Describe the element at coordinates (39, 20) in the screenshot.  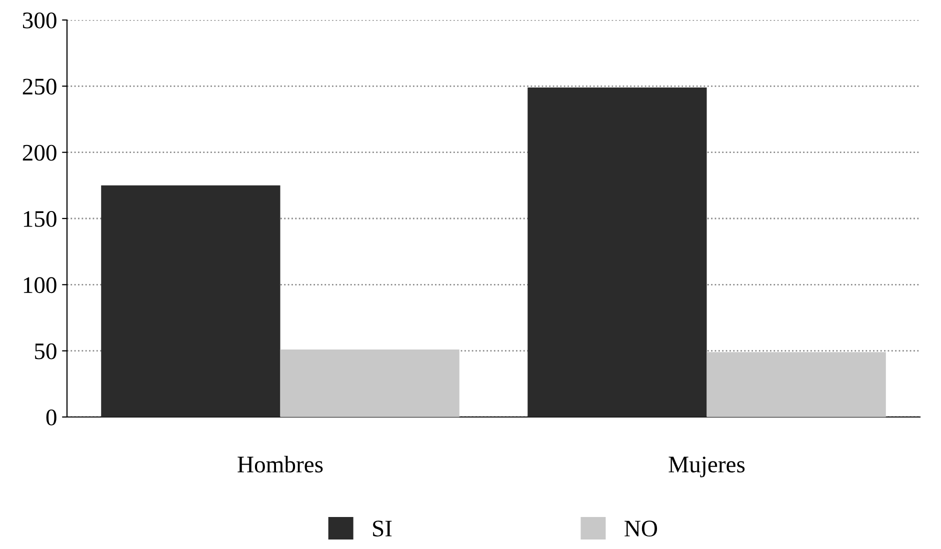
I see `y-tick-label: 300` at that location.